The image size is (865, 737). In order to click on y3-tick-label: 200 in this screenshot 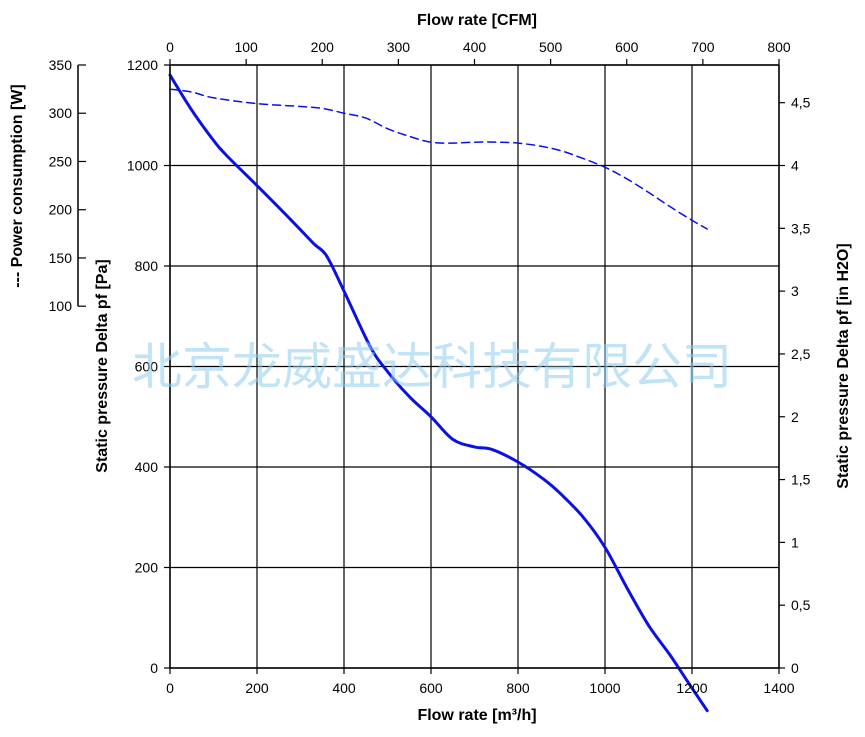, I will do `click(61, 210)`.